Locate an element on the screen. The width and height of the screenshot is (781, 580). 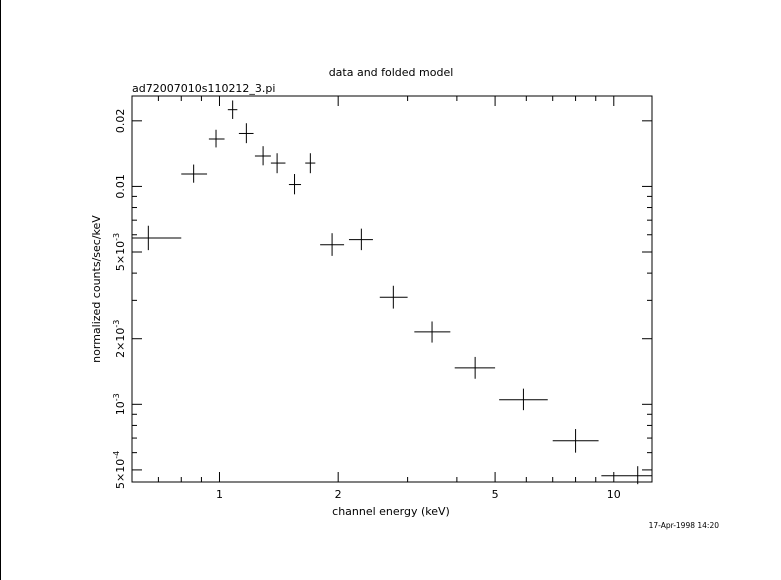
y-tick-label: 10-3 is located at coordinates (119, 404).